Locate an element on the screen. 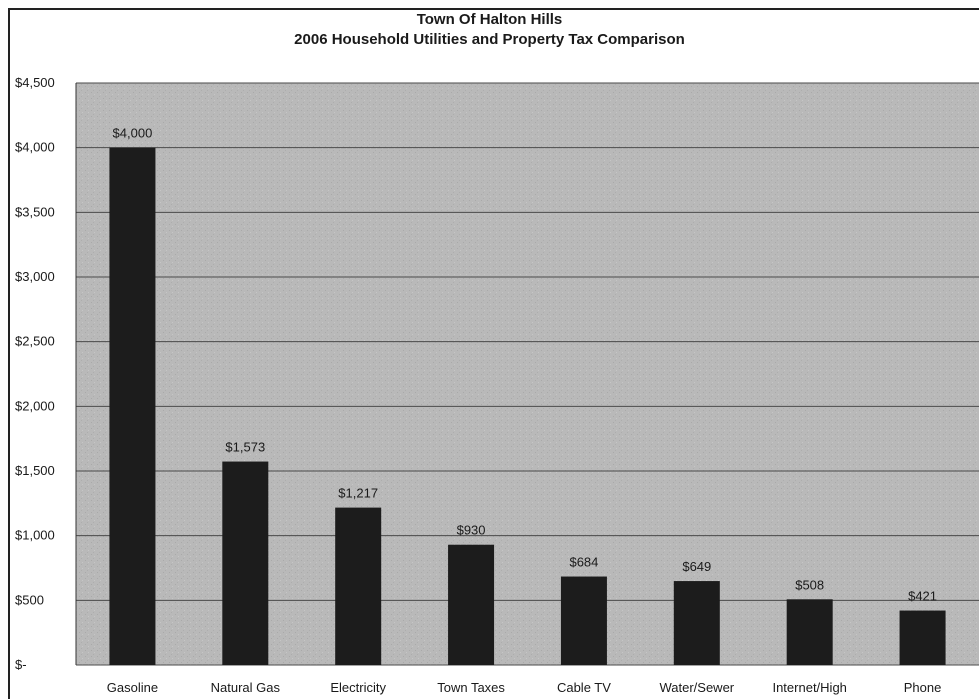 The image size is (979, 699). category-label: Town Taxes is located at coordinates (471, 687).